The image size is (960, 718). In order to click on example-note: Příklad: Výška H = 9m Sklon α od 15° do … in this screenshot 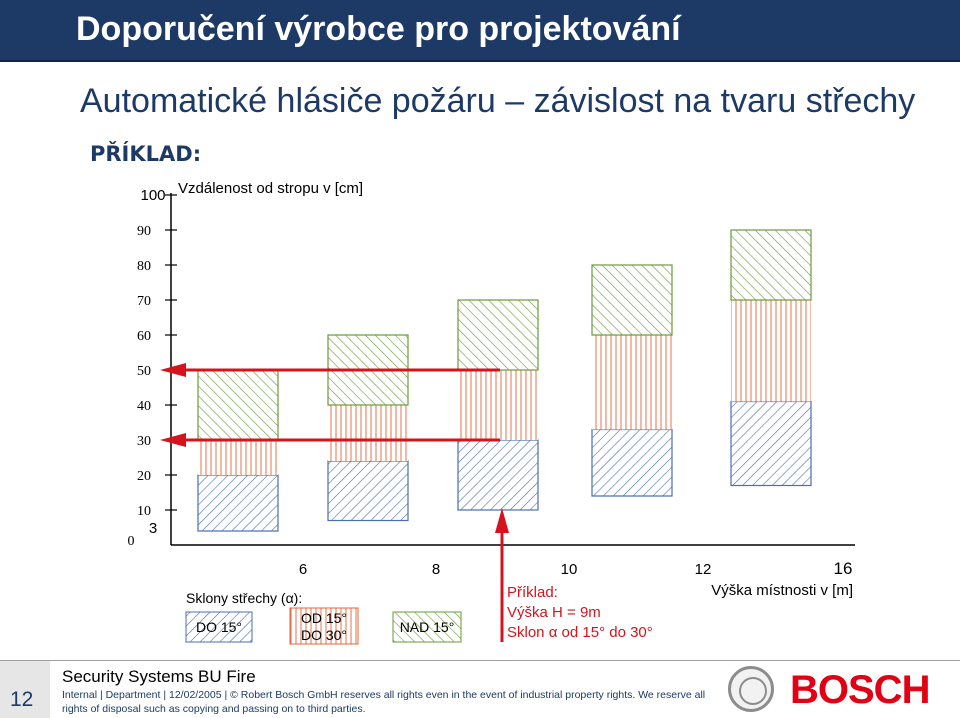, I will do `click(580, 612)`.